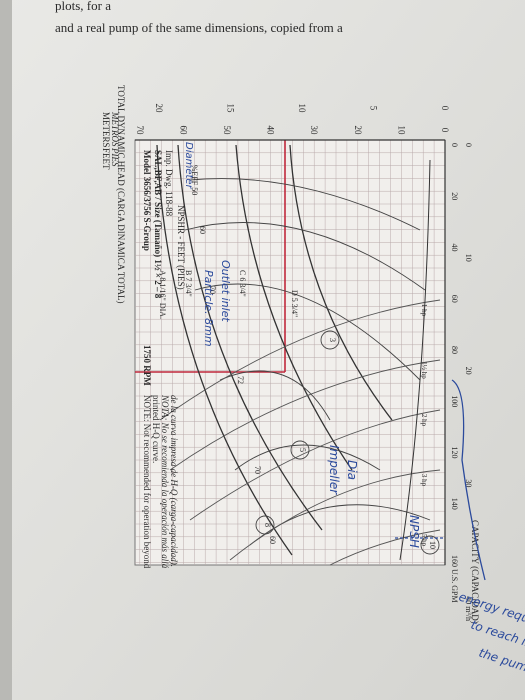 This screenshot has height=700, width=525. I want to click on impeller-label: A 8 1/16" DIA., so click(162, 294).